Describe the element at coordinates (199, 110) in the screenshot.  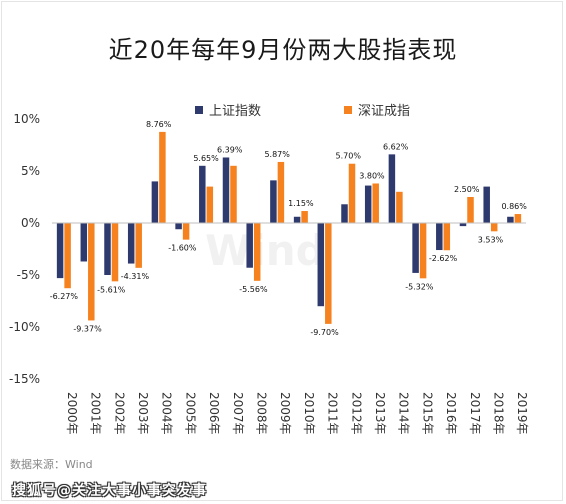
I see `legend-swatch-shanghai` at that location.